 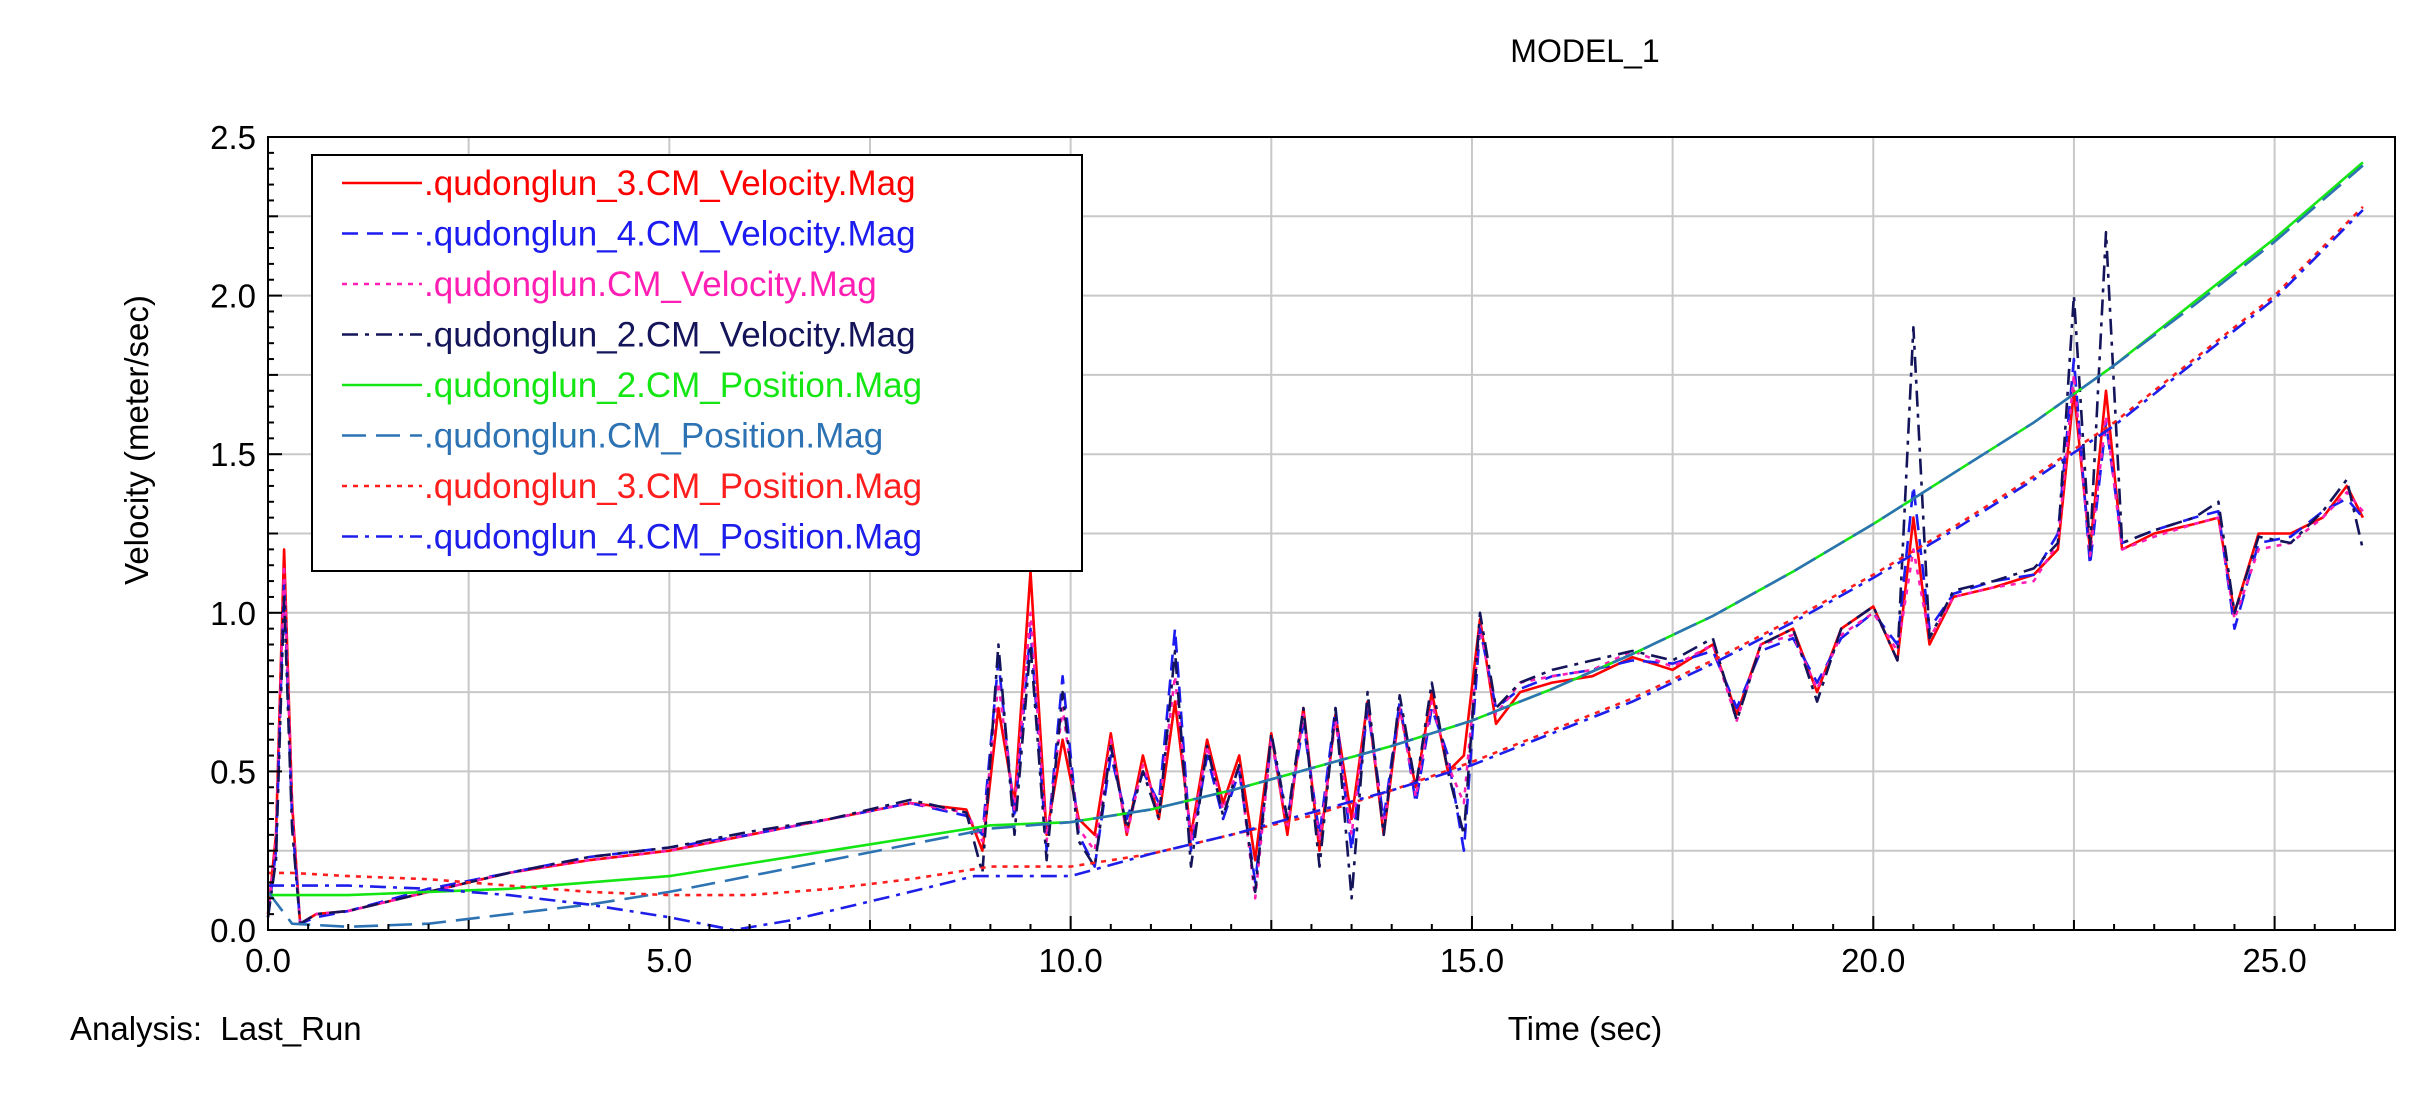 What do you see at coordinates (653, 436) in the screenshot?
I see `legend-entry-label: .qudonglun.CM_Position.Mag` at bounding box center [653, 436].